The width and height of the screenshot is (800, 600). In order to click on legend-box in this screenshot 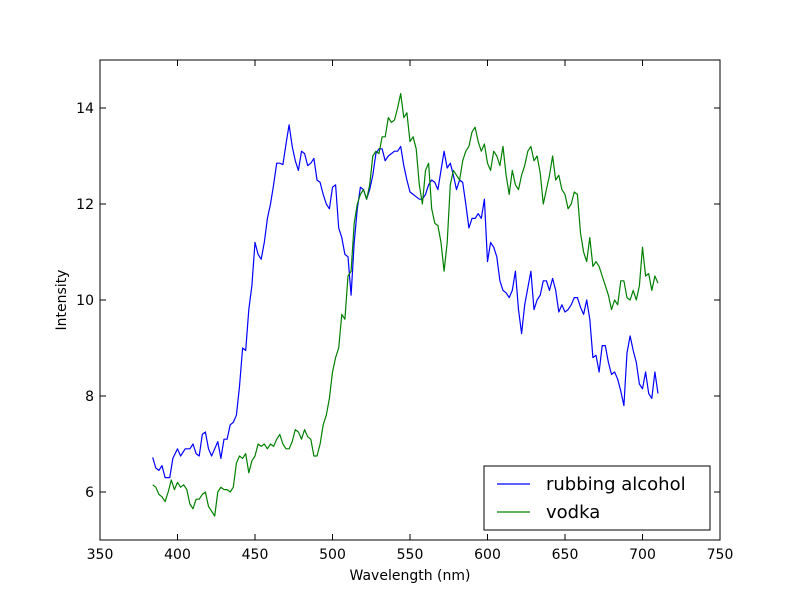, I will do `click(597, 498)`.